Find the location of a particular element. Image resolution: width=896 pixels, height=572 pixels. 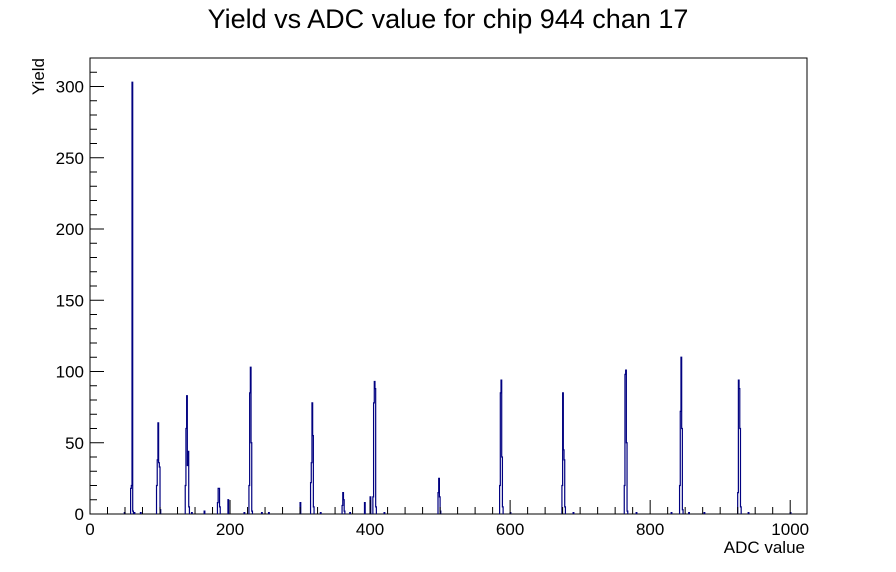

x-tick-label: 600 is located at coordinates (510, 529).